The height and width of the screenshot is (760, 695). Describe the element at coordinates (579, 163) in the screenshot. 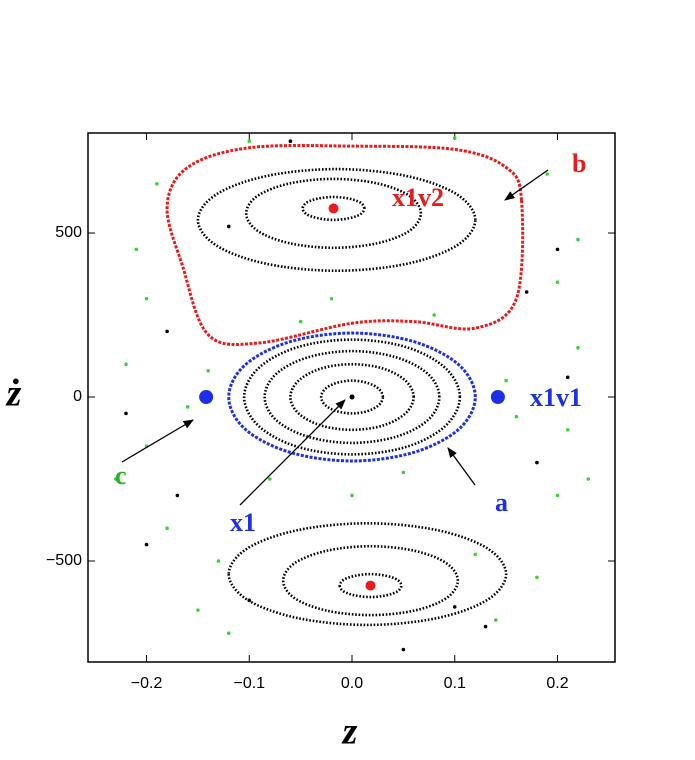

I see `annotation: b` at that location.